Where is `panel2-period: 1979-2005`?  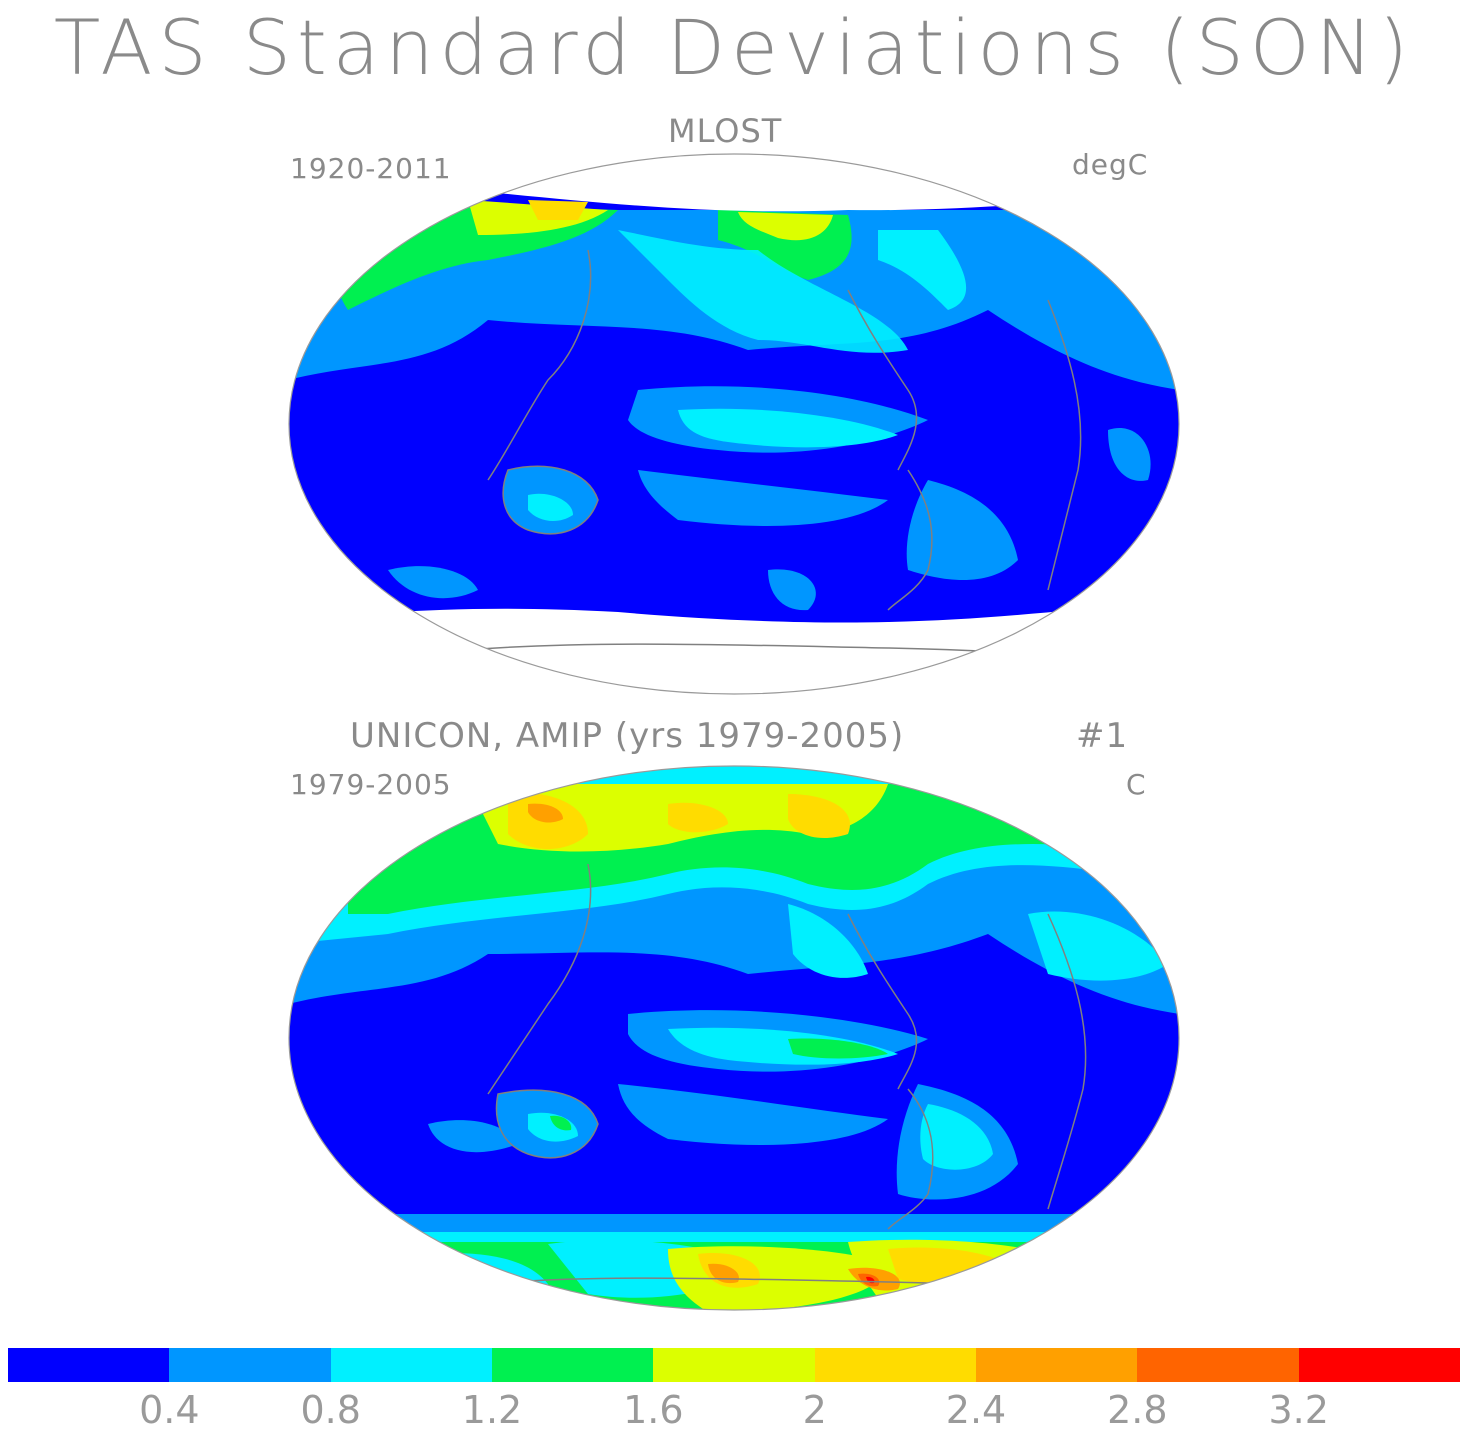
panel2-period: 1979-2005 is located at coordinates (371, 784).